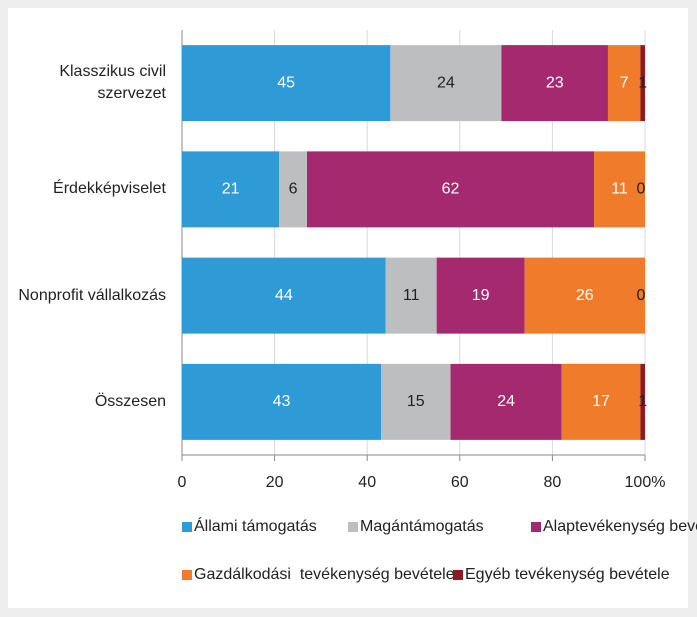 This screenshot has width=697, height=617. I want to click on data-label: 21, so click(231, 189).